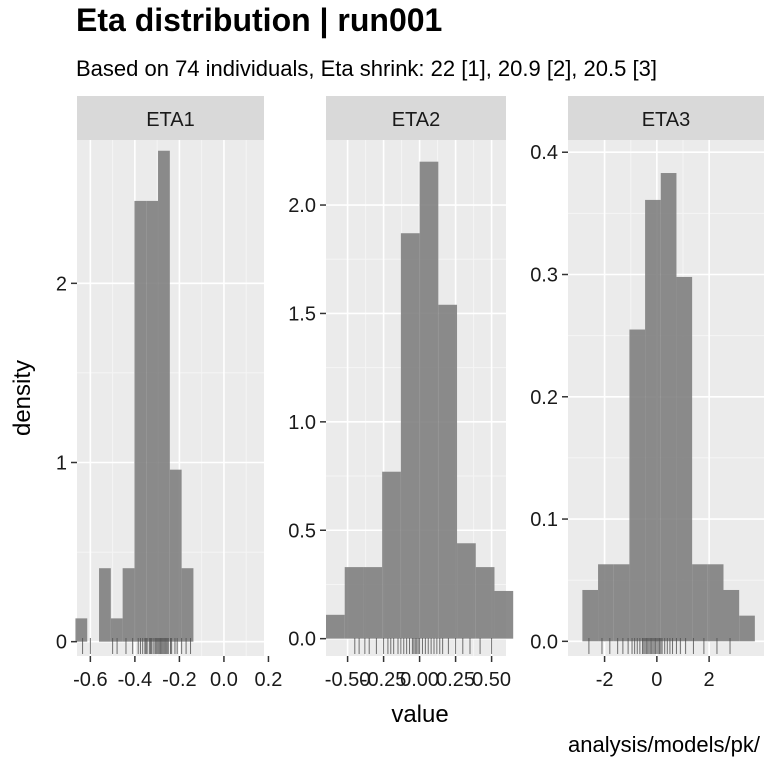 The height and width of the screenshot is (768, 768). I want to click on y-tick-label: 1, so click(61, 464).